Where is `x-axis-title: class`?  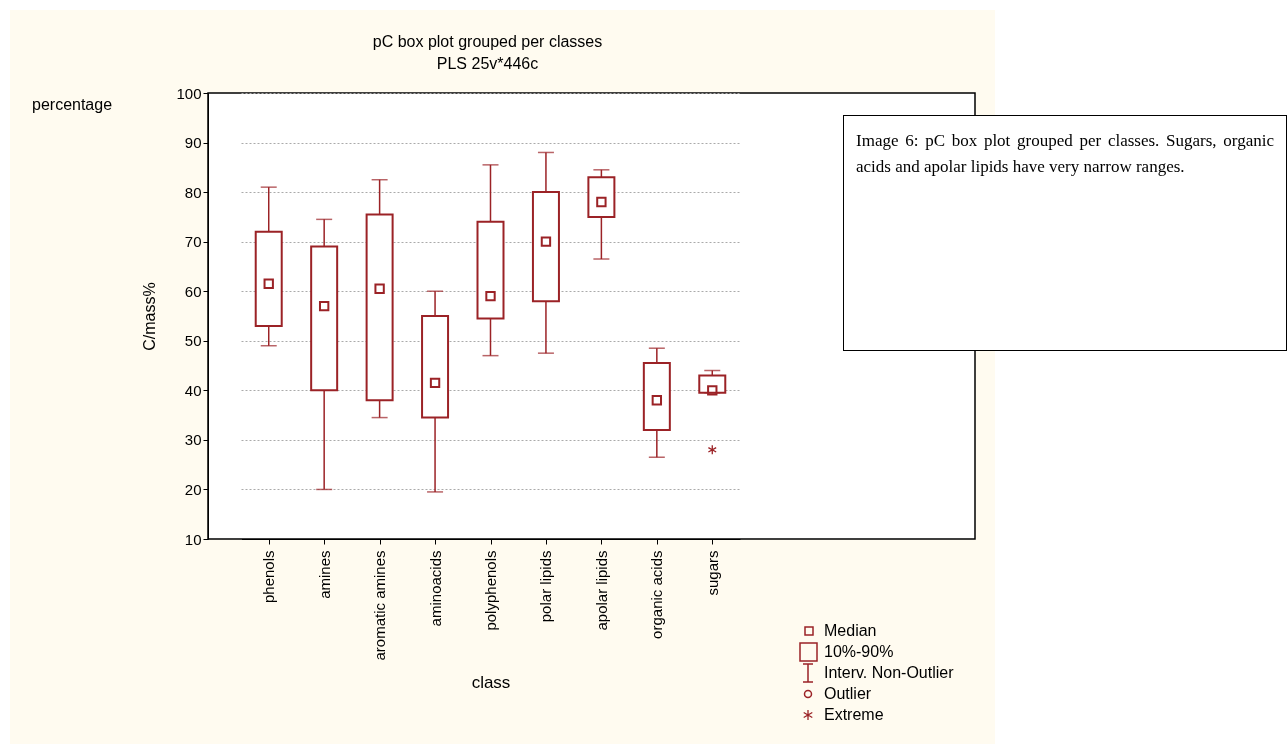 x-axis-title: class is located at coordinates (491, 682).